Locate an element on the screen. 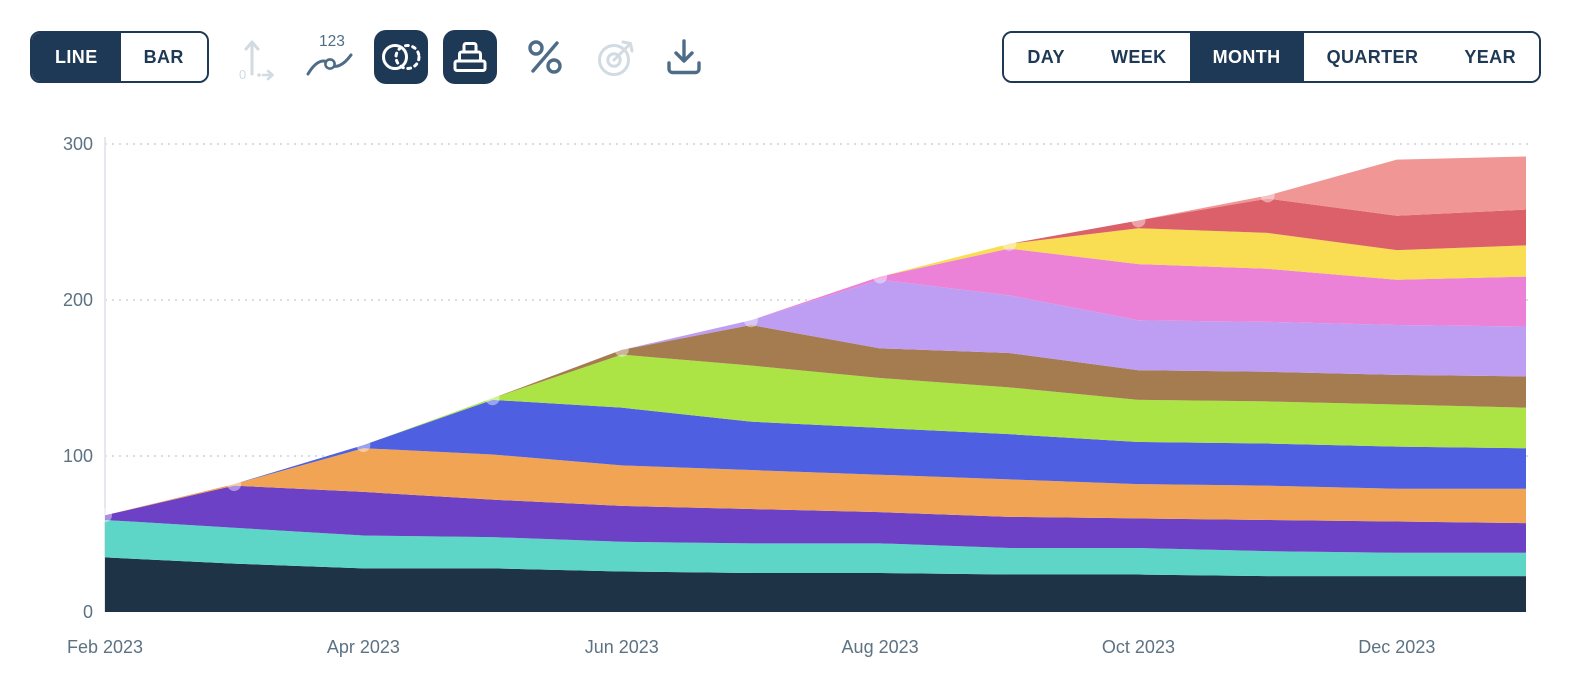  svg-text: 123 is located at coordinates (332, 41).